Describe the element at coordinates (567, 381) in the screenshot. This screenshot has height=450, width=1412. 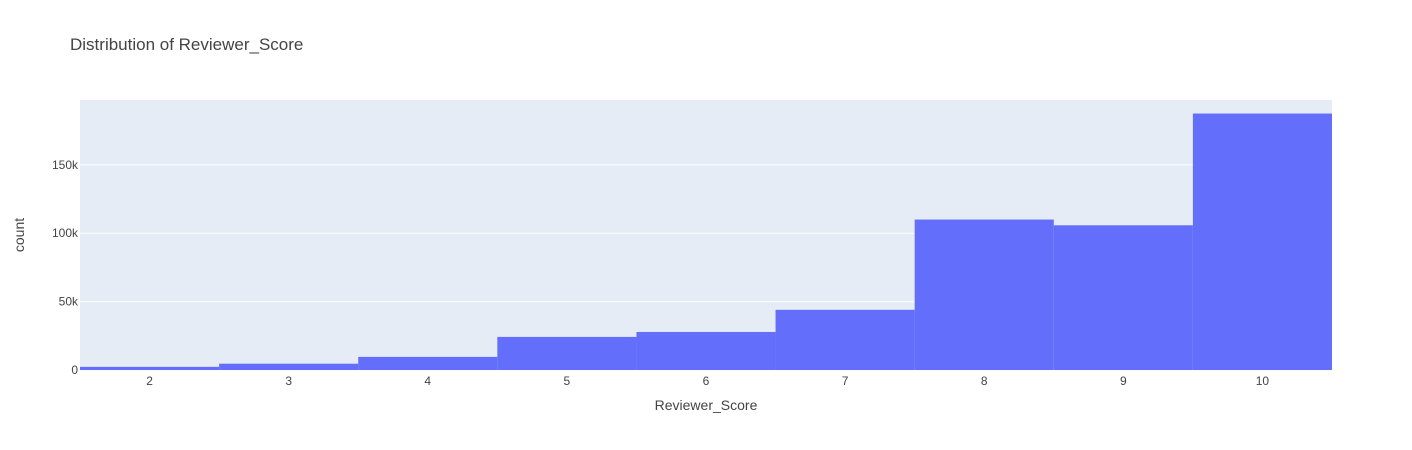
I see `x-tick-label: 5` at that location.